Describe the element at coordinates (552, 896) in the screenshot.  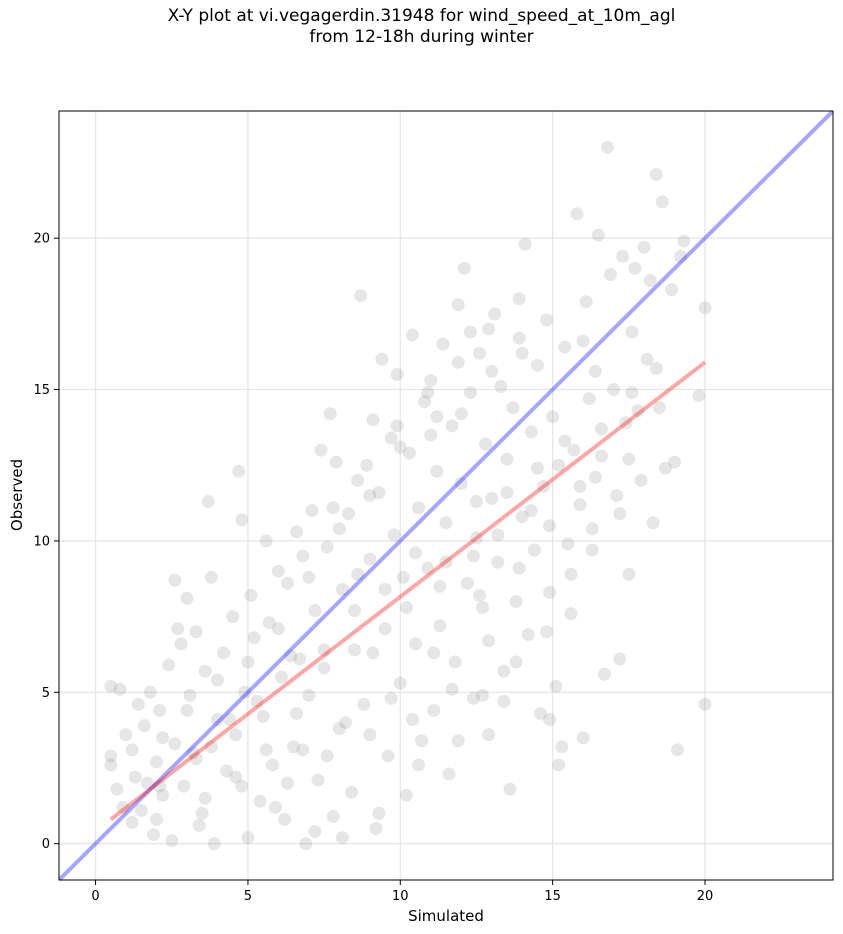
I see `x-tick-label: 15` at that location.